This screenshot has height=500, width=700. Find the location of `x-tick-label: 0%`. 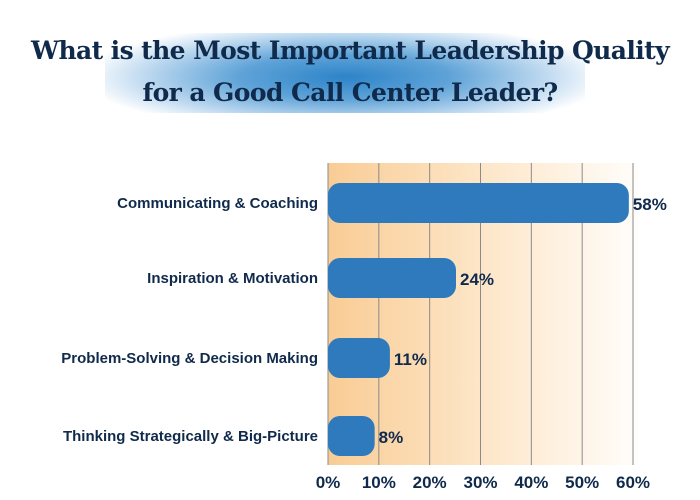

x-tick-label: 0% is located at coordinates (328, 482).